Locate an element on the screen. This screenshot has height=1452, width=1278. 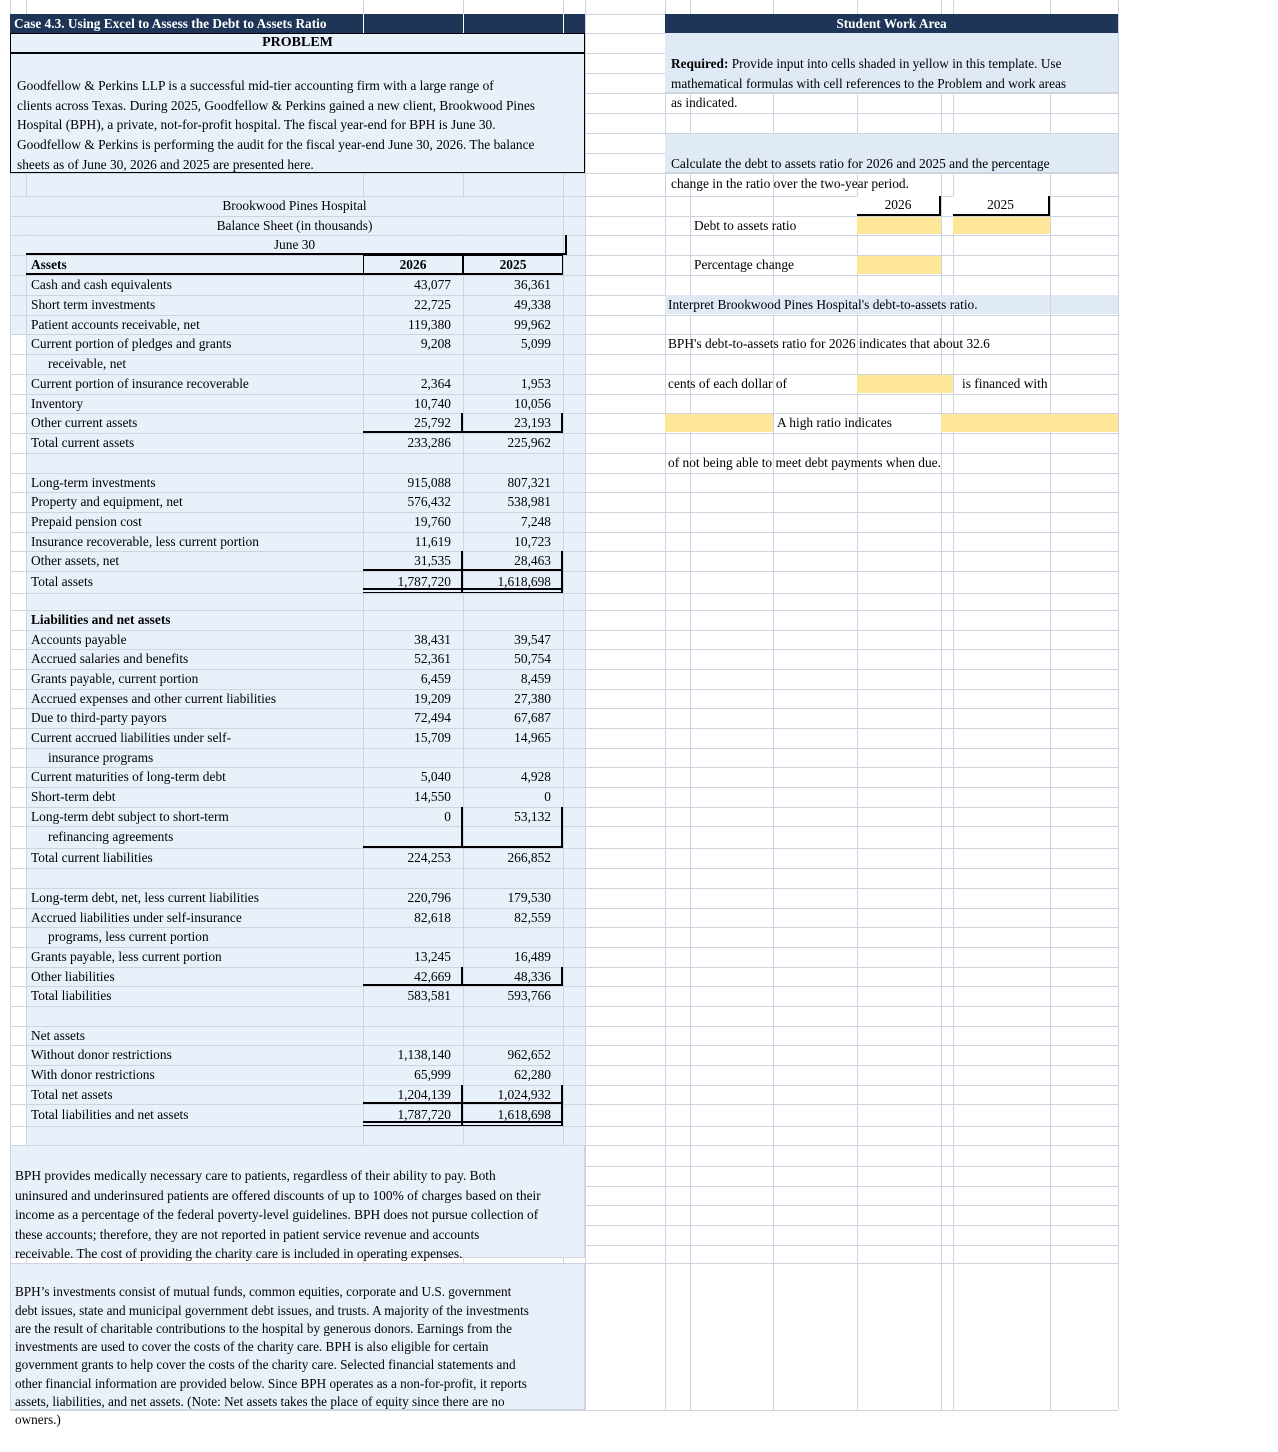
bs-value-2025: 16,489 is located at coordinates (532, 956).